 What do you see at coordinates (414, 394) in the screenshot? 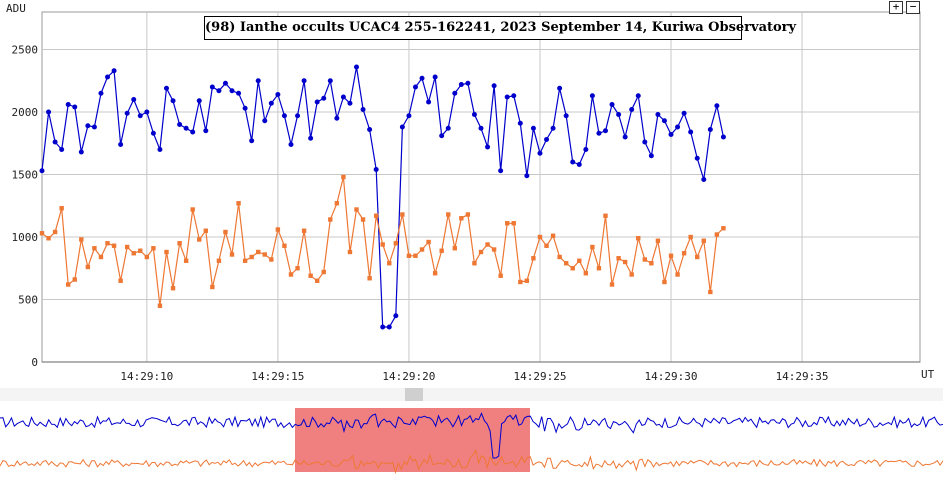
I see `scrollbar-thumb` at bounding box center [414, 394].